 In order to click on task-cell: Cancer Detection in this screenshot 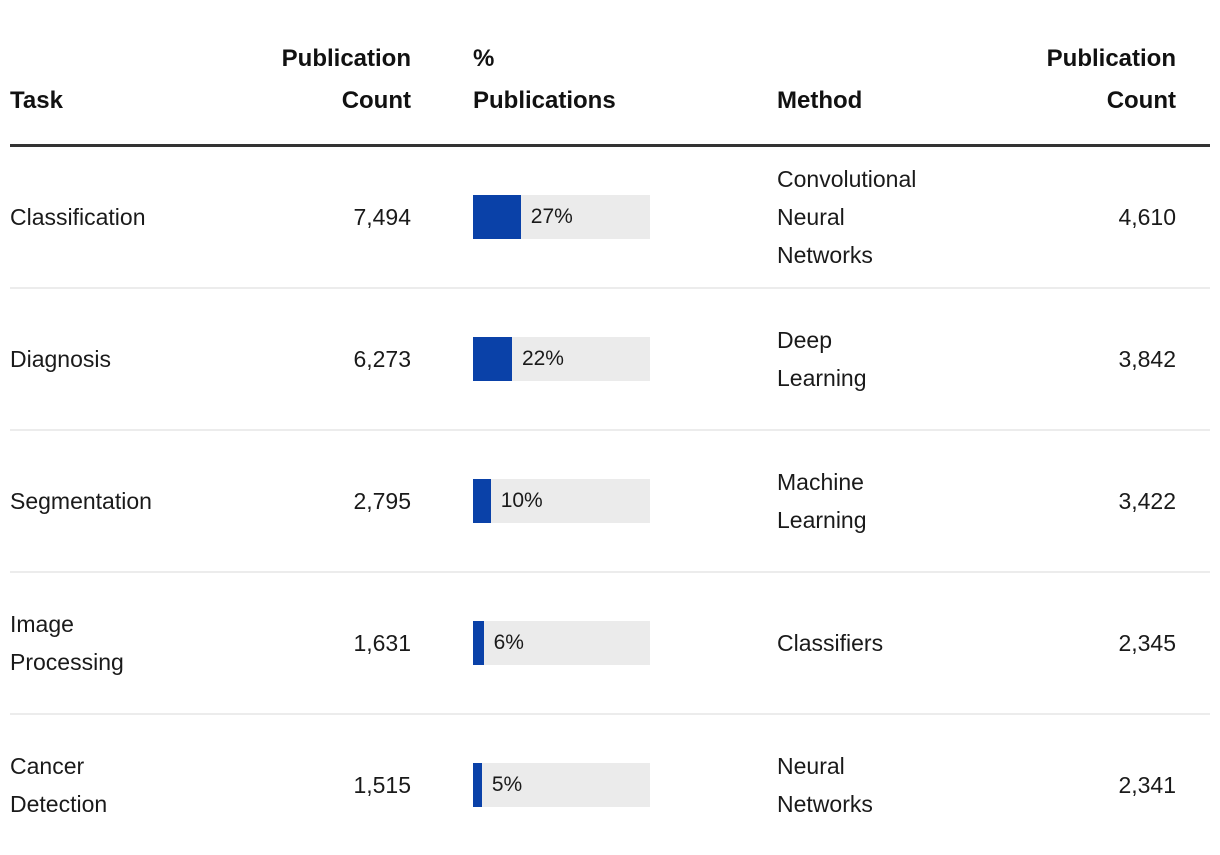, I will do `click(59, 785)`.